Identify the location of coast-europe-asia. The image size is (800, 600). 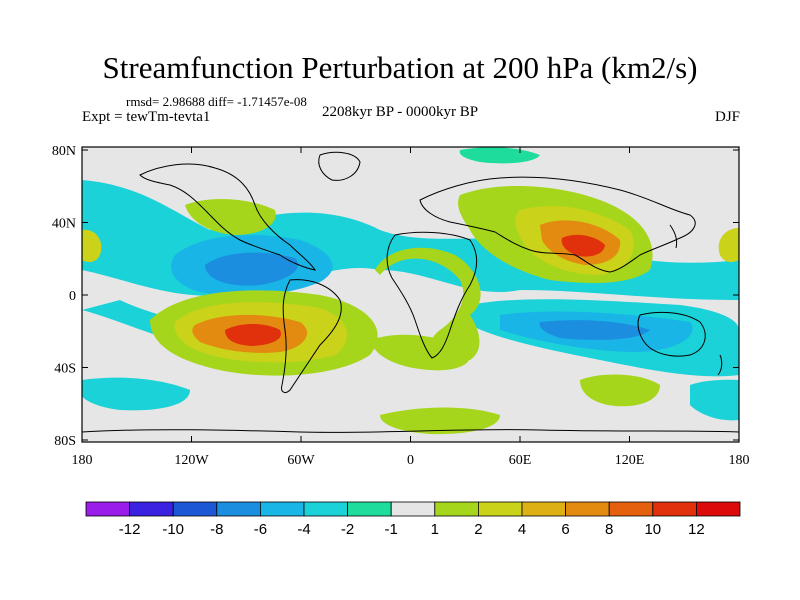
(557, 224).